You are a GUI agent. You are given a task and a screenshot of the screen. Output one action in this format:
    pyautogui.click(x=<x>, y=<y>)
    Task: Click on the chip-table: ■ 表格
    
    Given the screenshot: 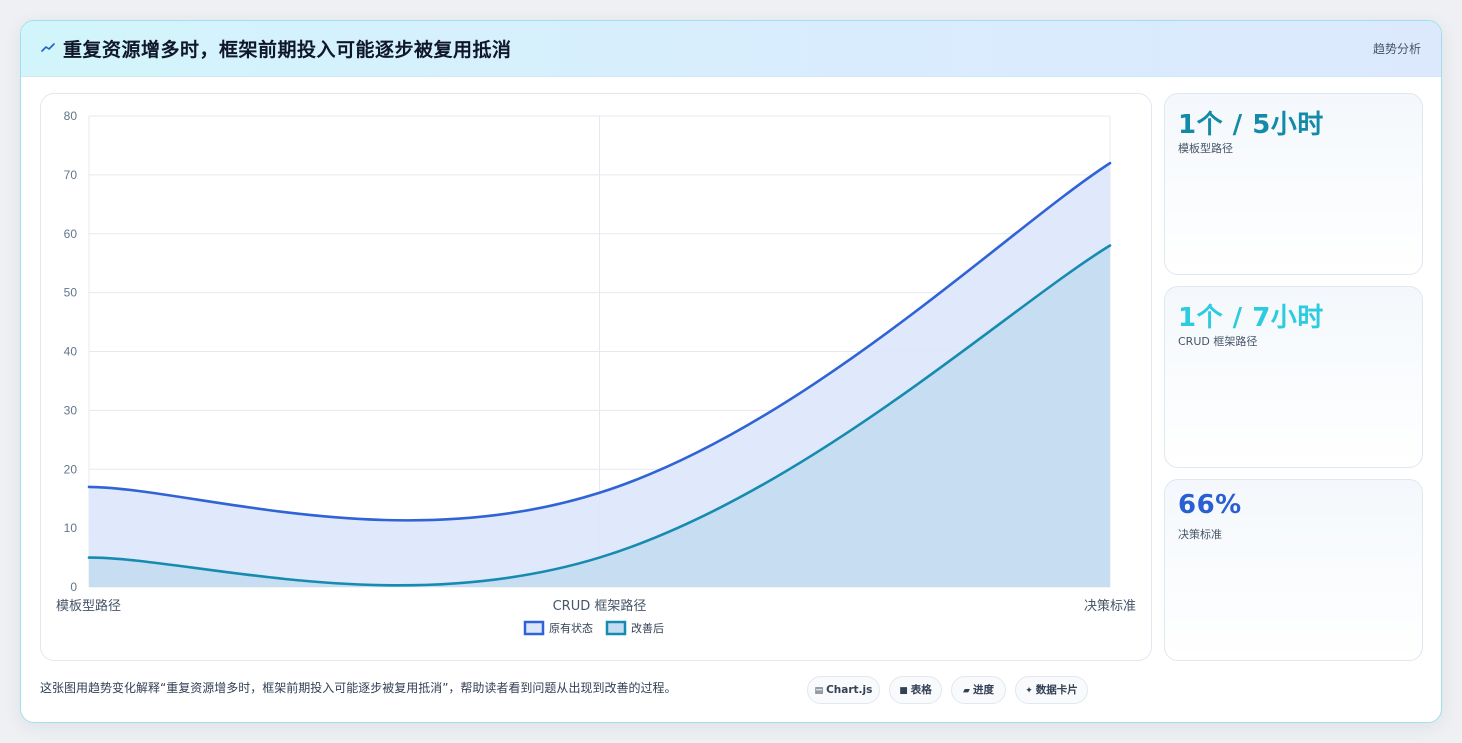 What is the action you would take?
    pyautogui.click(x=915, y=690)
    